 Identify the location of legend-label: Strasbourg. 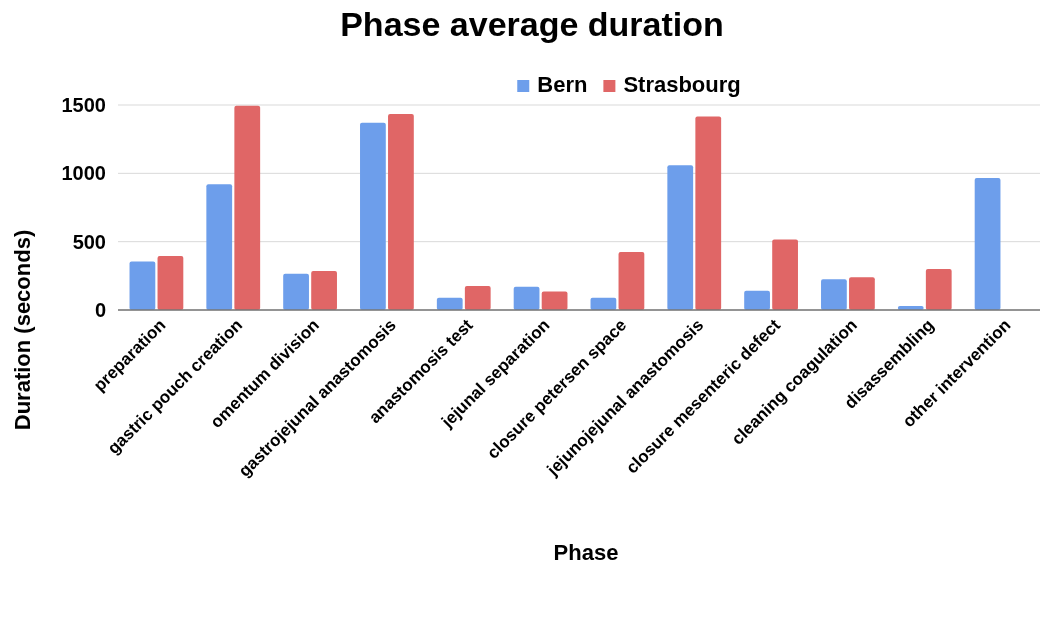
(682, 84).